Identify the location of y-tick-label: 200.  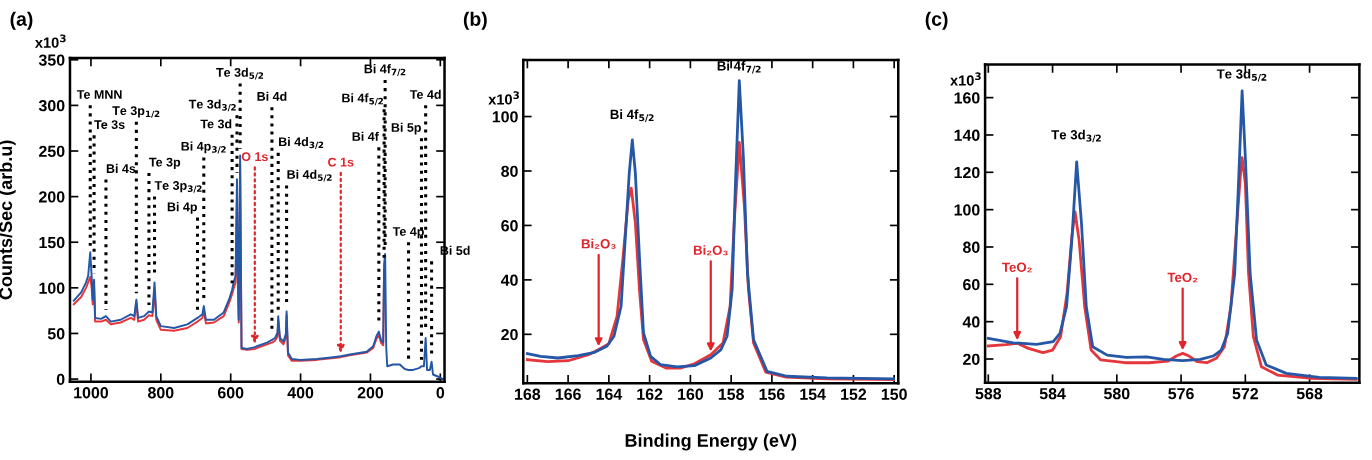
(52, 197).